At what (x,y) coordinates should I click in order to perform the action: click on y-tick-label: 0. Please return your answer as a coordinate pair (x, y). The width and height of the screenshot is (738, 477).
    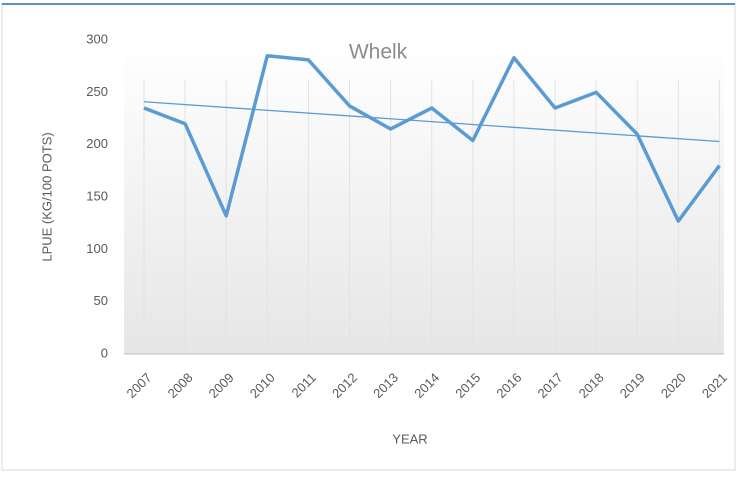
    Looking at the image, I should click on (104, 352).